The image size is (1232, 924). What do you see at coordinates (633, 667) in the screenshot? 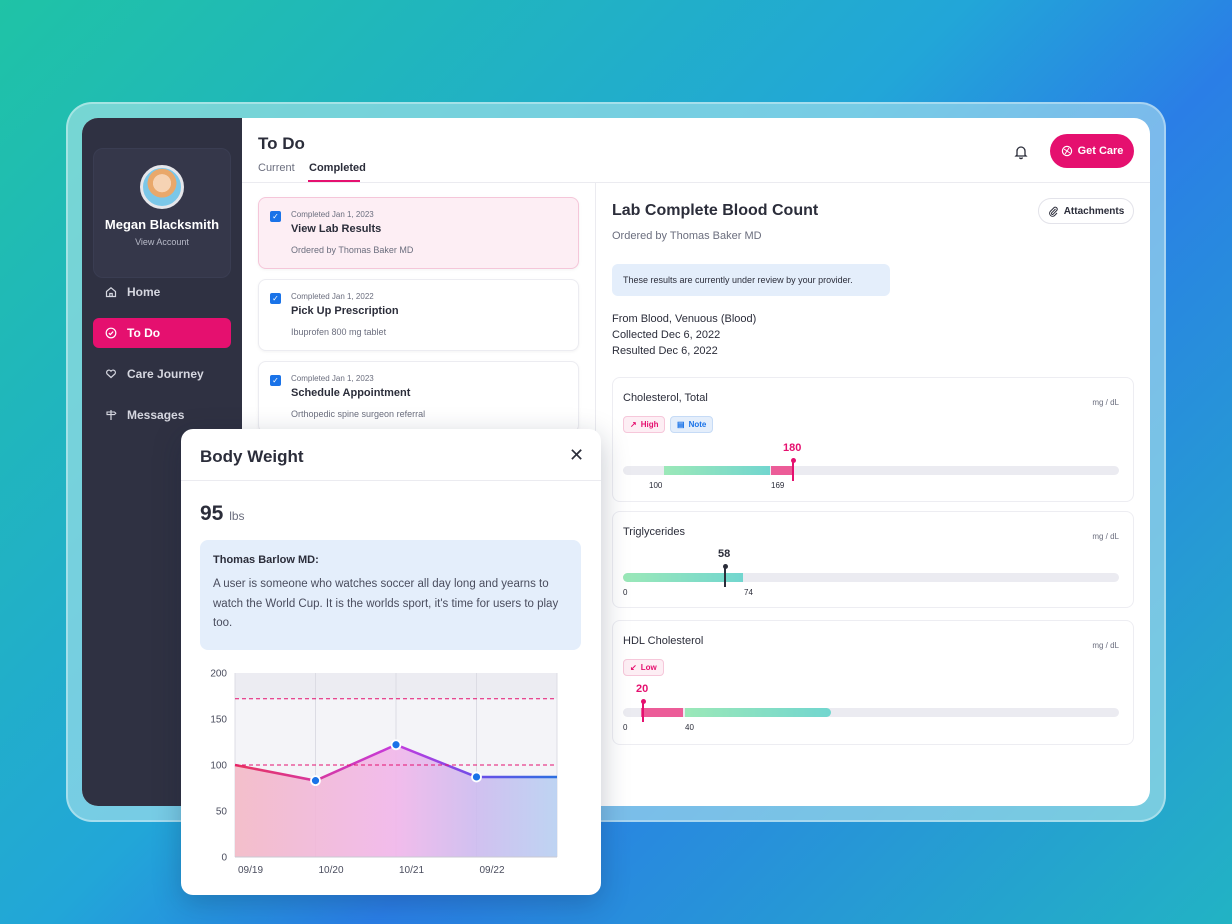
I see `arrow-down-left-icon: ↙` at bounding box center [633, 667].